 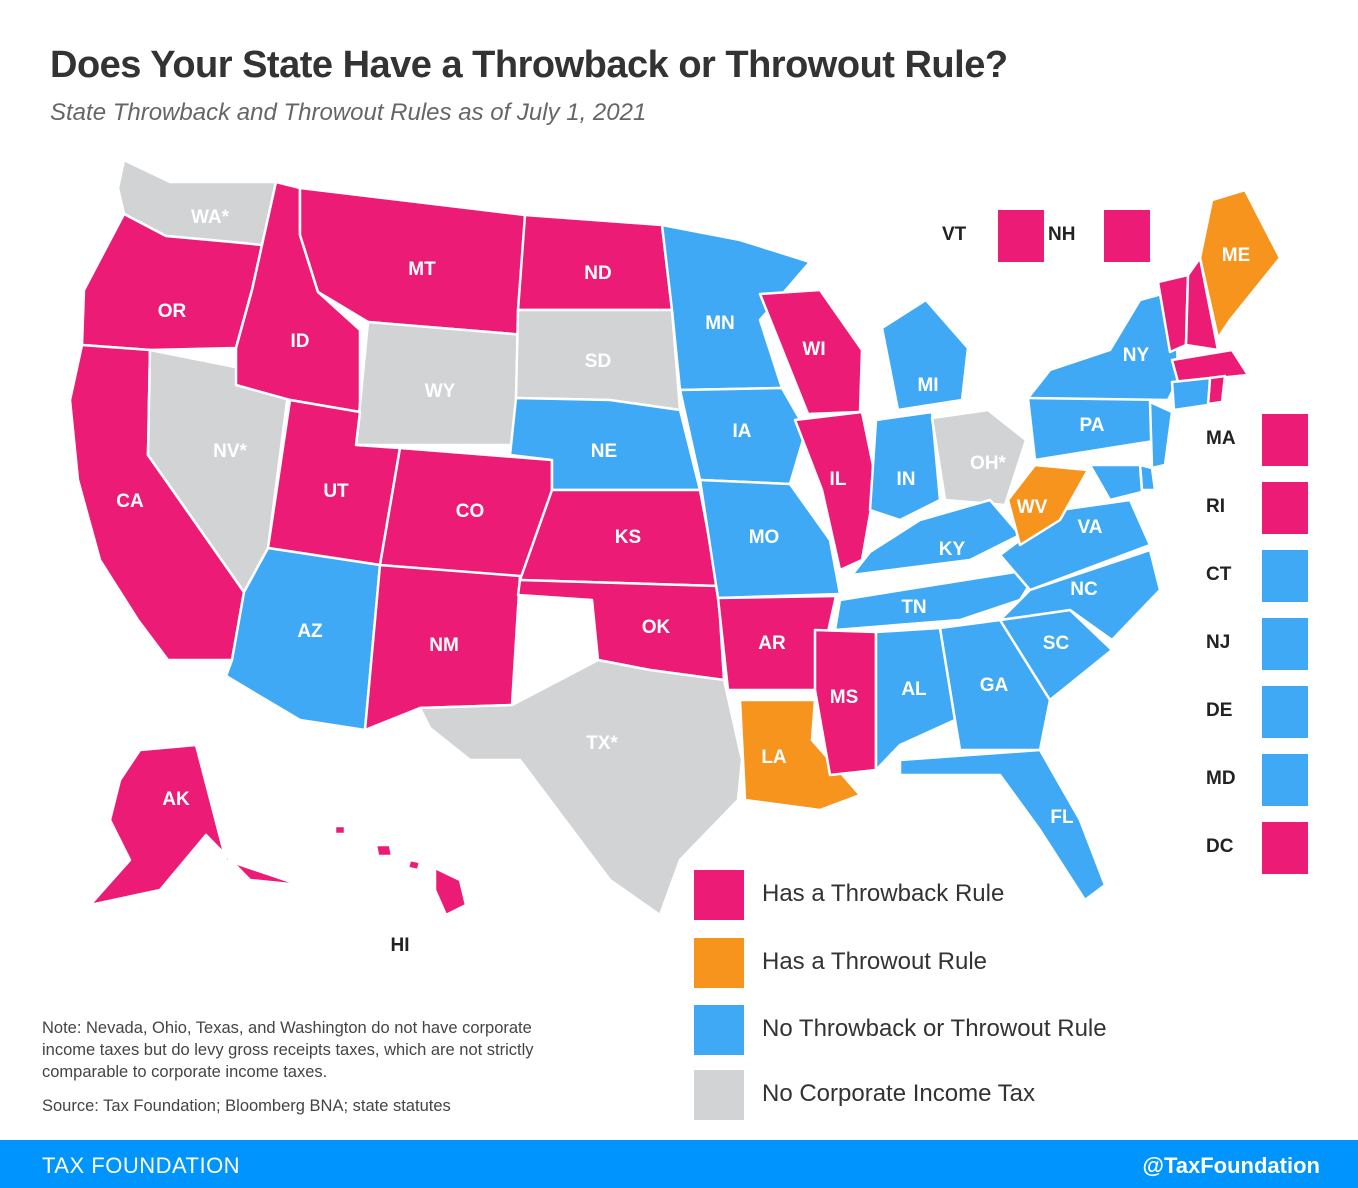 I want to click on state-mo, so click(x=770, y=539).